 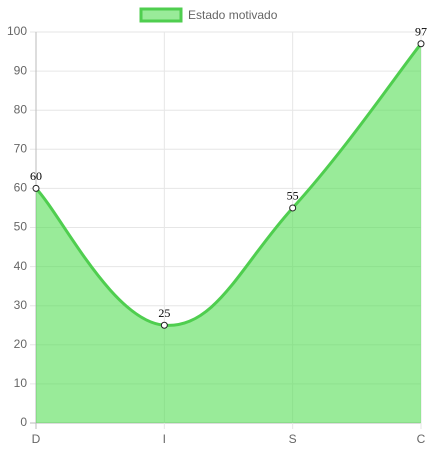 What do you see at coordinates (164, 439) in the screenshot?
I see `x-tick-label: I` at bounding box center [164, 439].